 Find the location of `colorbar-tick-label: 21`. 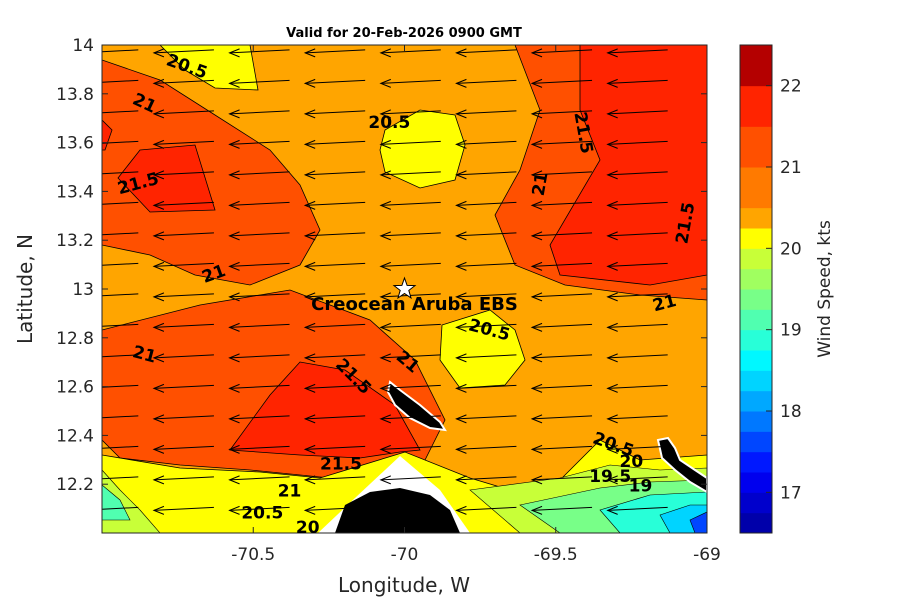

colorbar-tick-label: 21 is located at coordinates (791, 168).